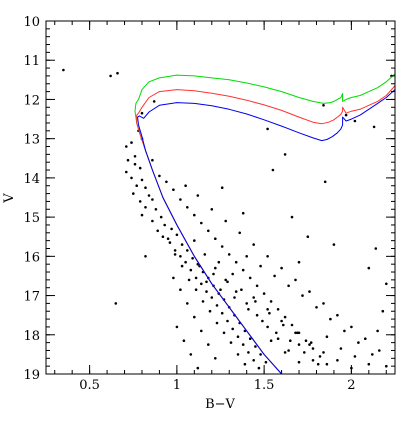  What do you see at coordinates (89, 385) in the screenshot?
I see `x-tick-label: 0.5` at bounding box center [89, 385].